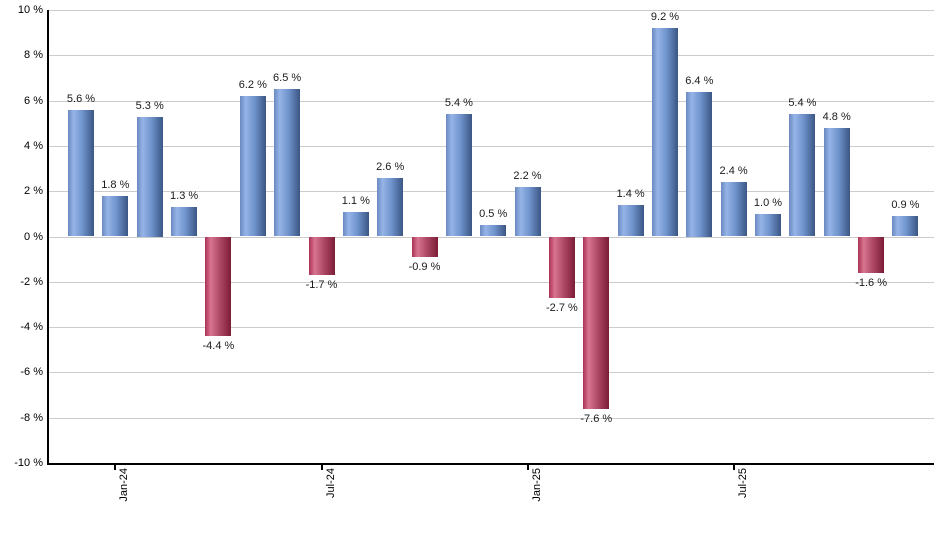 The height and width of the screenshot is (550, 940). Describe the element at coordinates (124, 485) in the screenshot. I see `x-axis-tick-label: Jan-24` at that location.